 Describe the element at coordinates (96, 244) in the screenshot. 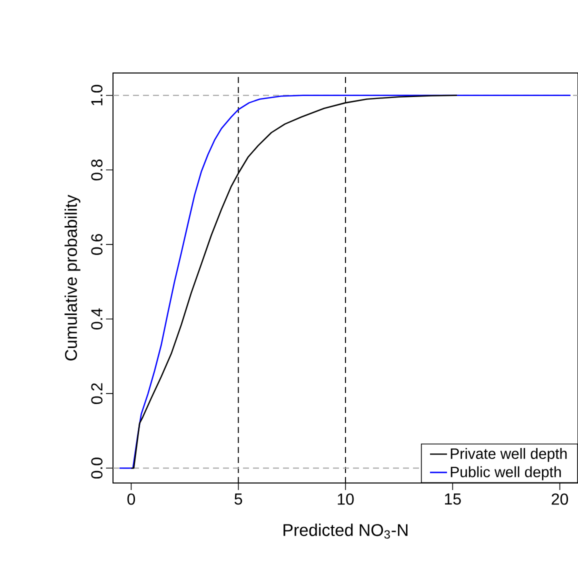

I see `y-tick-label: 0.6` at that location.